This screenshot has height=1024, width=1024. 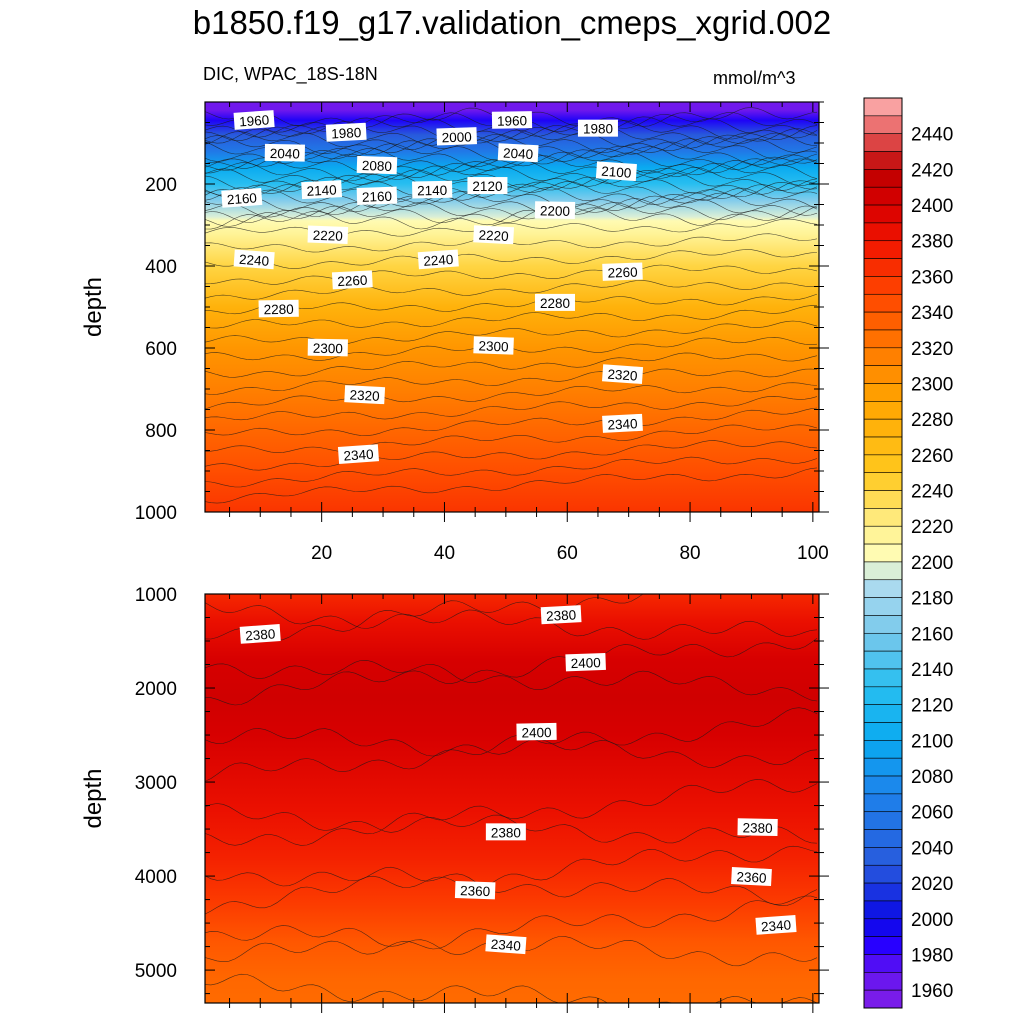 What do you see at coordinates (932, 563) in the screenshot?
I see `colorbar-label: 2200` at bounding box center [932, 563].